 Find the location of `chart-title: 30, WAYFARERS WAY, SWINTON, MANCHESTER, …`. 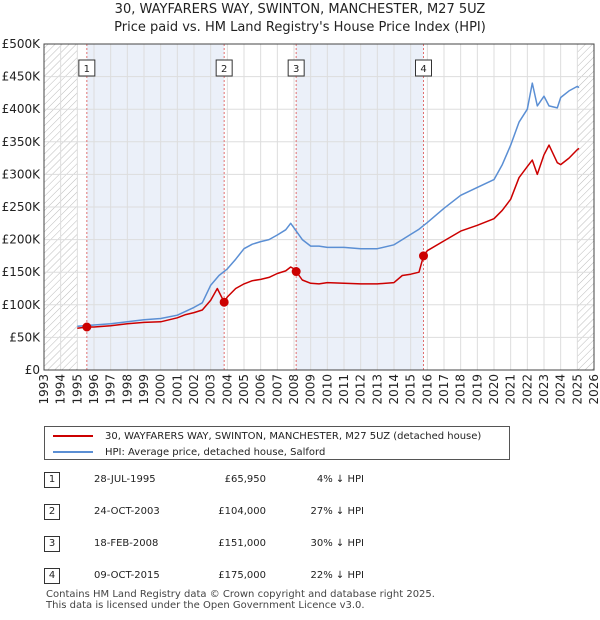

chart-title: 30, WAYFARERS WAY, SWINTON, MANCHESTER, … is located at coordinates (300, 19).